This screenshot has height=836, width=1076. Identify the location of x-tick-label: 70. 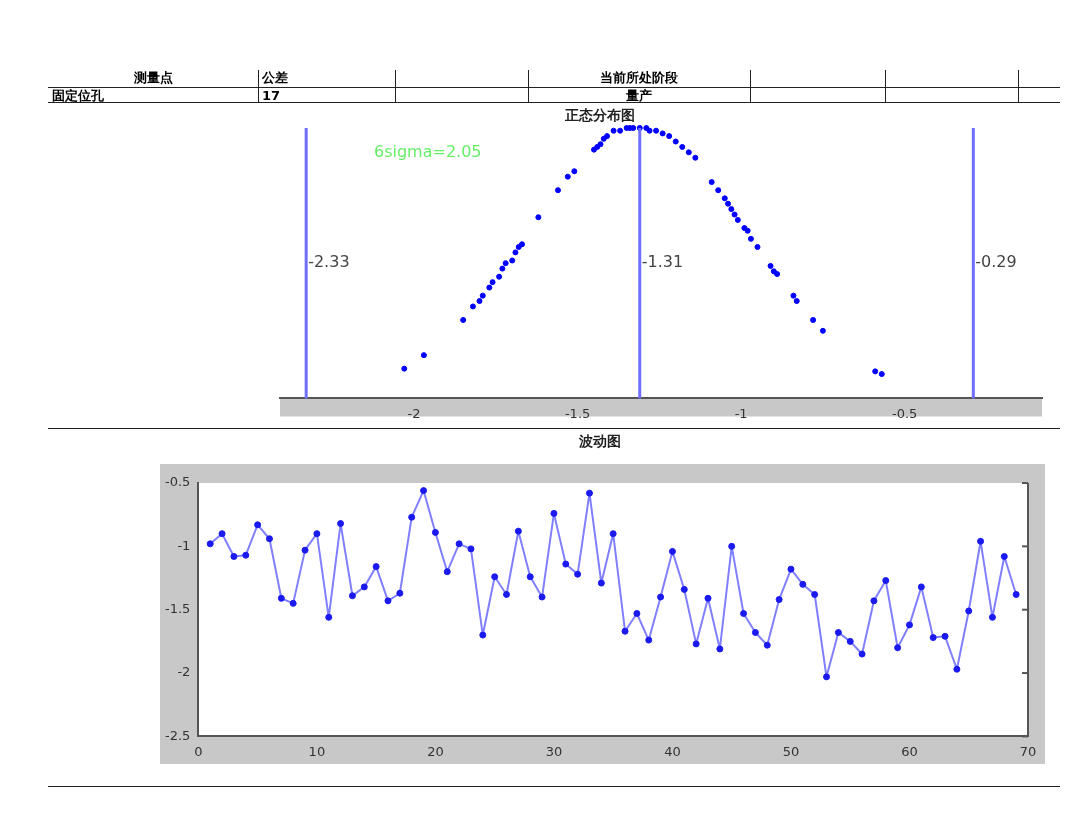
(1028, 751).